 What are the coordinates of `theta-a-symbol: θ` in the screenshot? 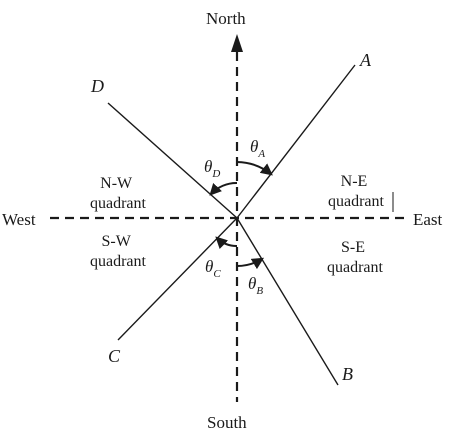 It's located at (254, 146).